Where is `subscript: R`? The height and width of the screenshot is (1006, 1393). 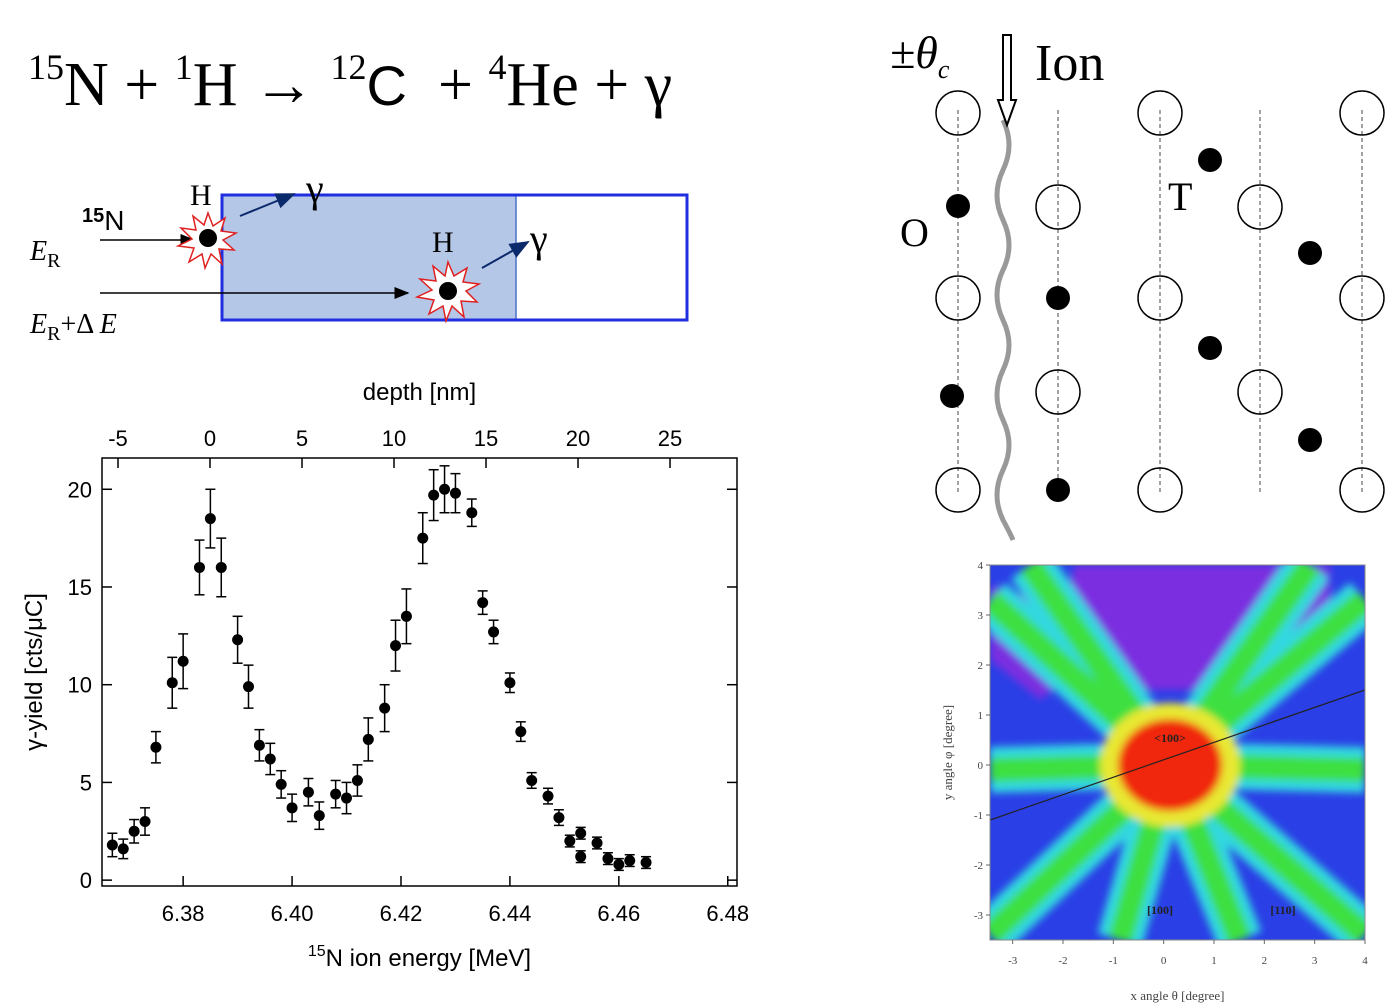
subscript: R is located at coordinates (54, 334).